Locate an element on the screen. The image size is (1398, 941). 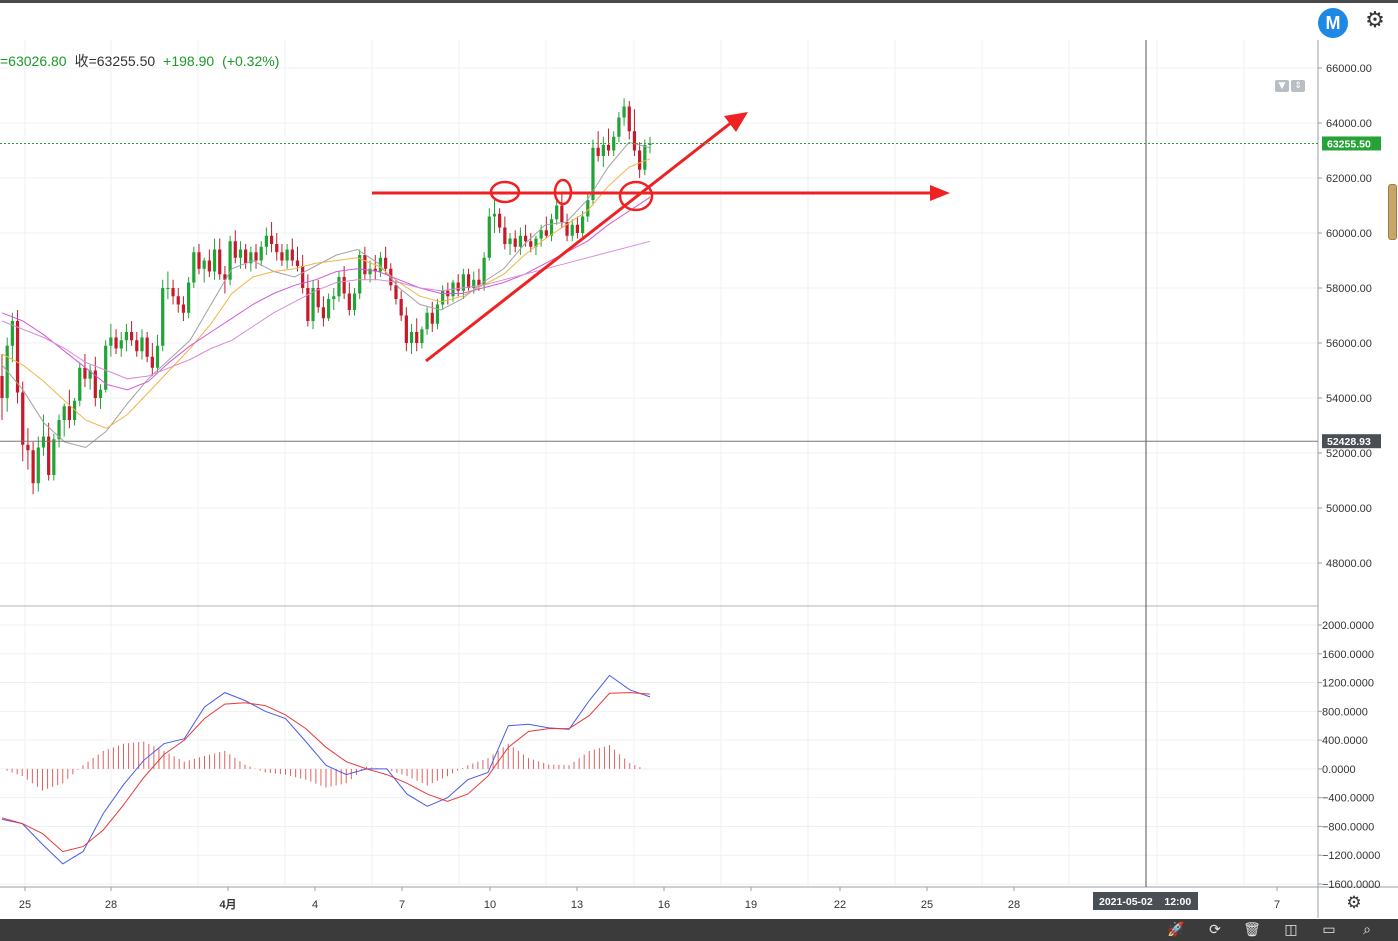
trash-icon: 🗑 is located at coordinates (1252, 930).